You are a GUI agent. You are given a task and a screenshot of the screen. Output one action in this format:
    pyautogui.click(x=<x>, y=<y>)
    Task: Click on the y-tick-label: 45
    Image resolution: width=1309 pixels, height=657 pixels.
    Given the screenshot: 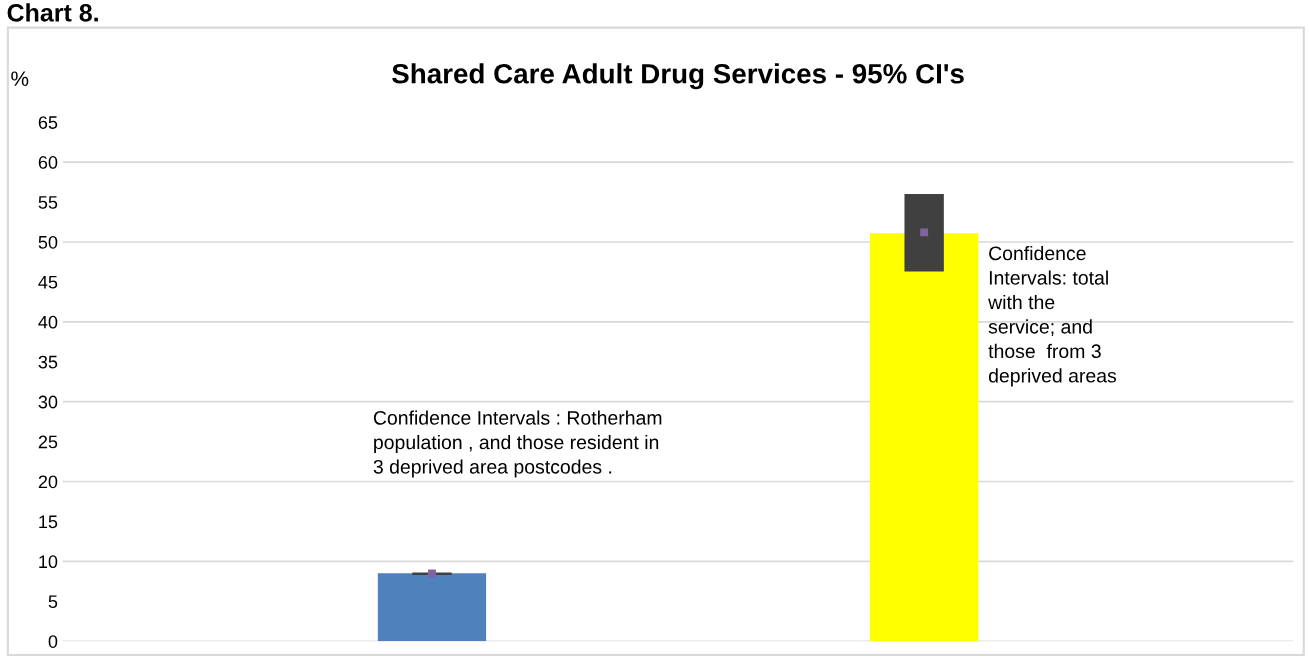 What is the action you would take?
    pyautogui.click(x=48, y=282)
    